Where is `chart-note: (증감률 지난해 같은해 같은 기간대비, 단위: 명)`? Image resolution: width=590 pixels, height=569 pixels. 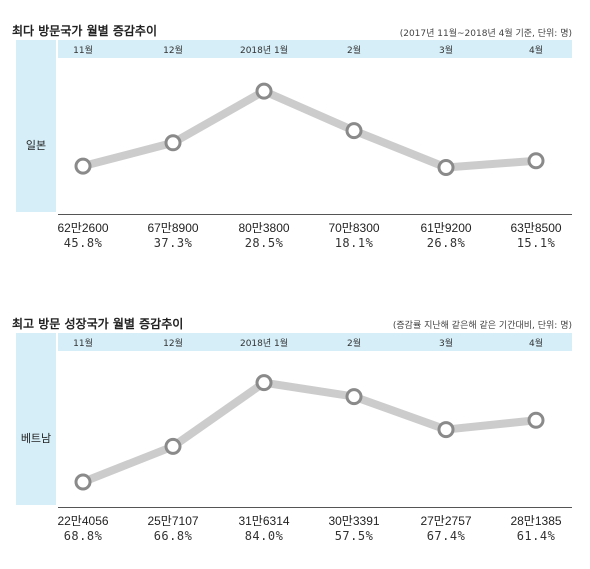 chart-note: (증감률 지난해 같은해 같은 기간대비, 단위: 명) is located at coordinates (482, 326).